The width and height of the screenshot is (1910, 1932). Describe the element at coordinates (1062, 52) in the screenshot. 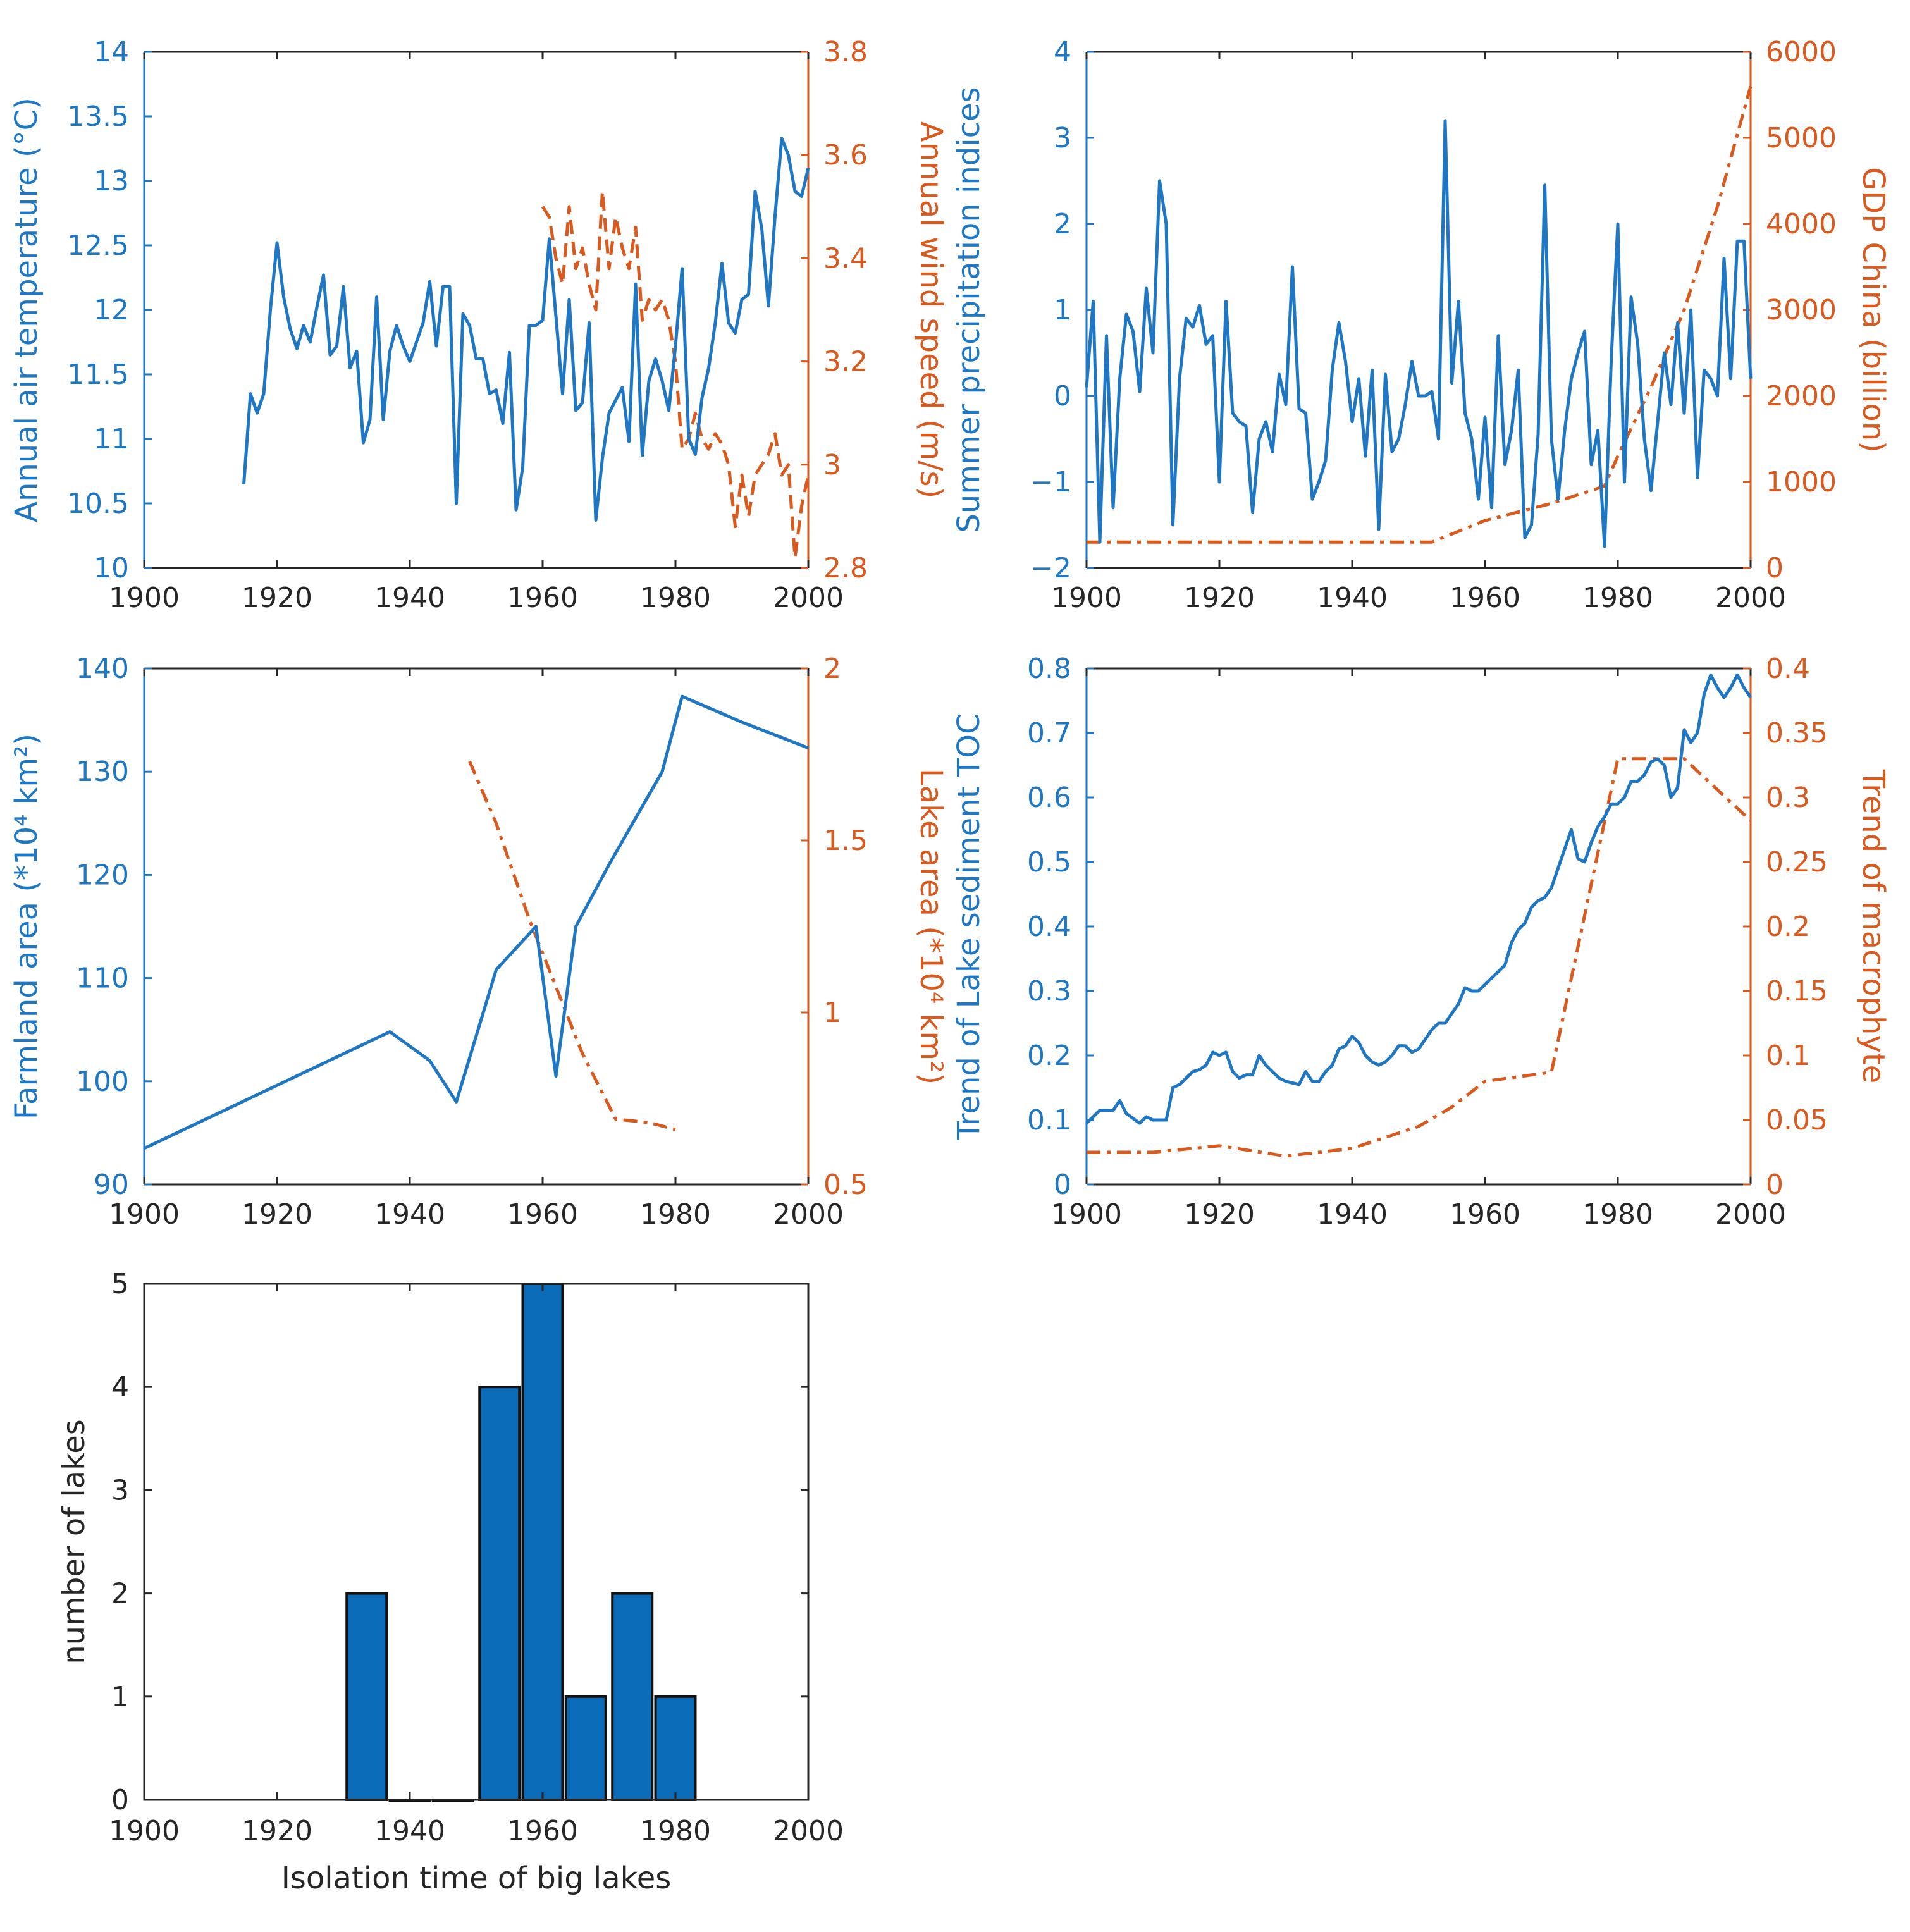

I see `left-y-tick-label: 4` at that location.